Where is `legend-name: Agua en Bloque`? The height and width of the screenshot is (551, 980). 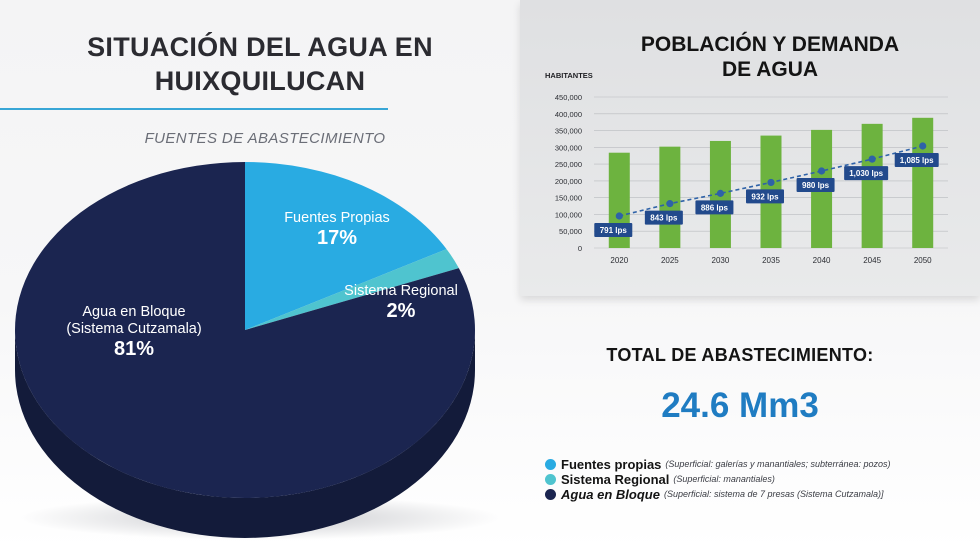
legend-name: Agua en Bloque is located at coordinates (610, 494).